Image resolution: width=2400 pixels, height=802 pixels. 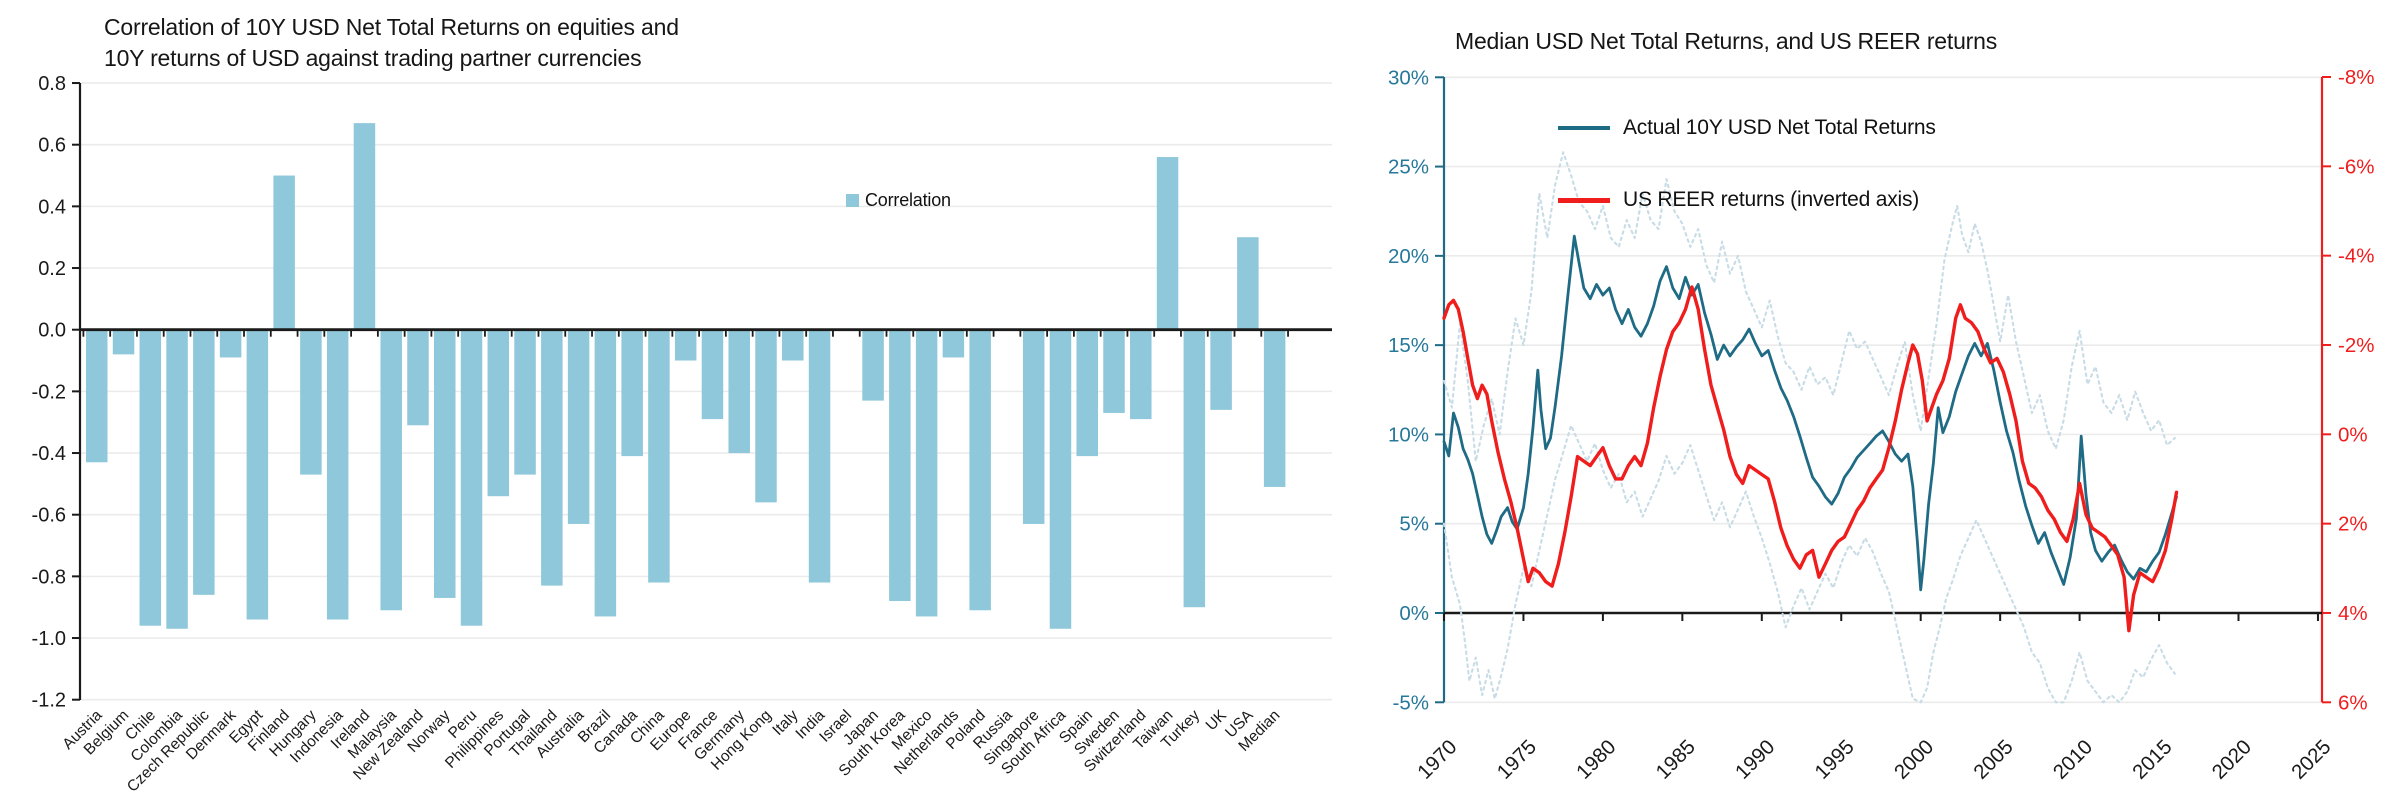 I want to click on bar-brazil, so click(x=605, y=473).